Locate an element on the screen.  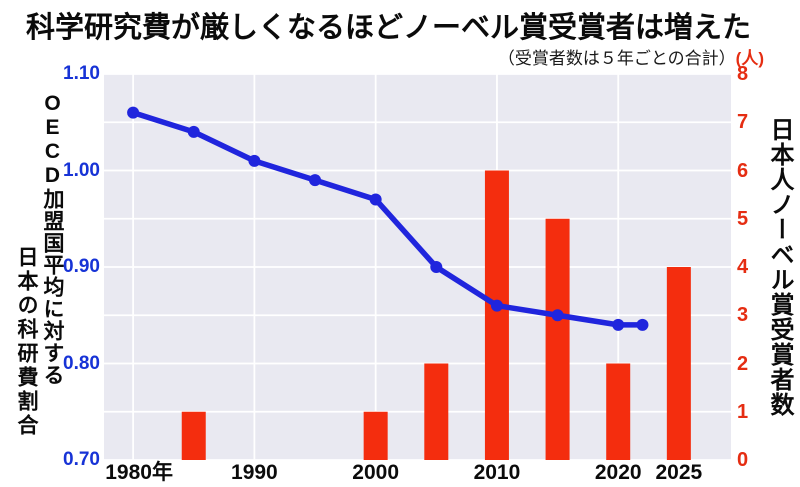
left-tick-label: 0.80 is located at coordinates (81, 363).